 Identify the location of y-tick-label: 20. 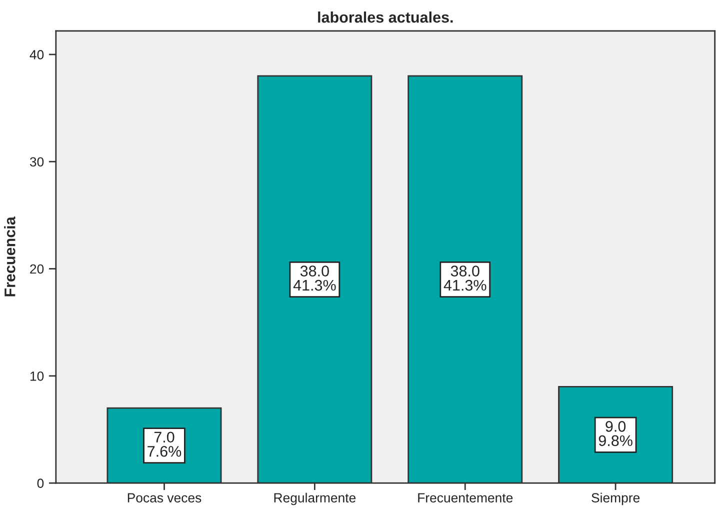
(37, 269).